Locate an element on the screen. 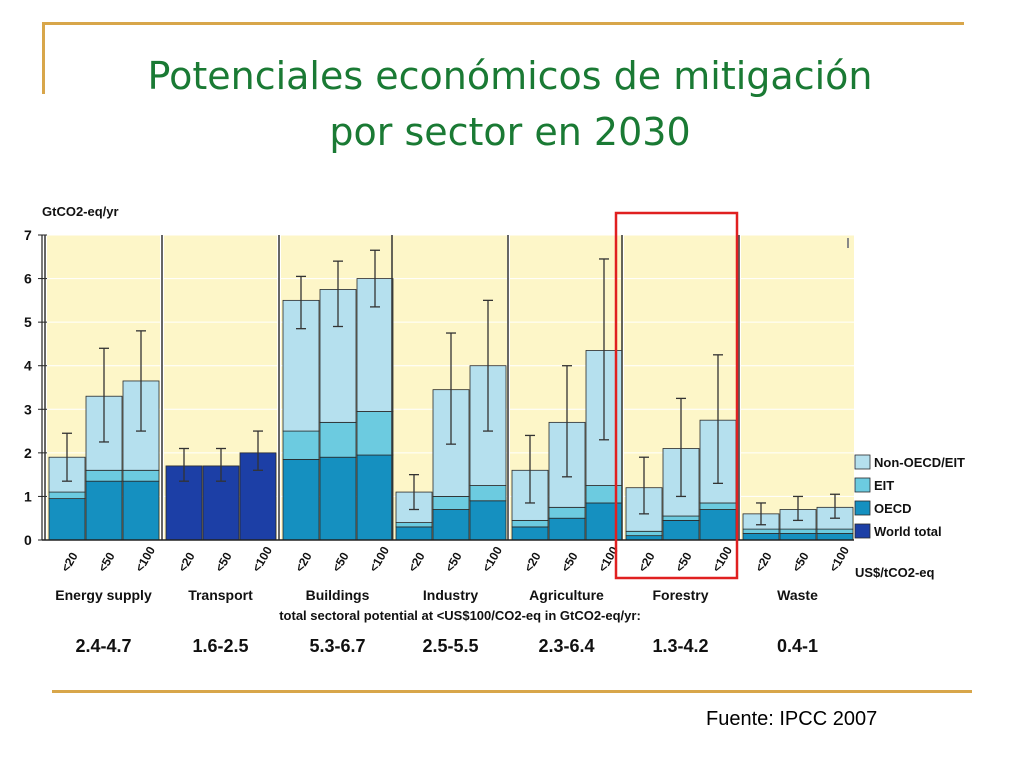 The image size is (1024, 768). forestry-highlight-box is located at coordinates (676, 395).